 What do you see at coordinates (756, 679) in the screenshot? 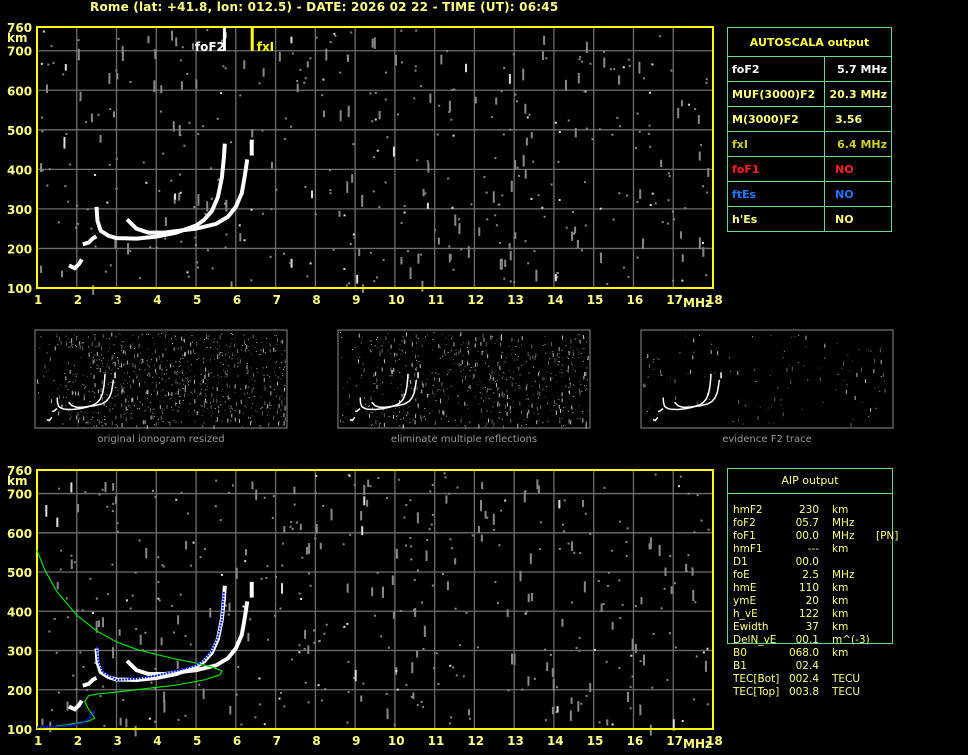
I see `aip-label: TEC[Bot]` at bounding box center [756, 679].